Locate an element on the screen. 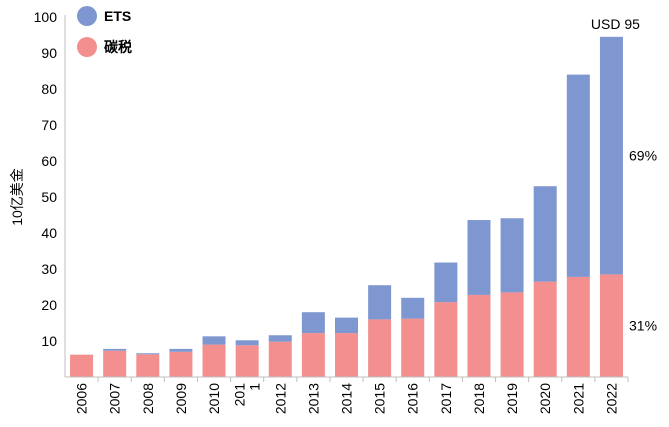 The height and width of the screenshot is (427, 669). y-tick-label: 80 is located at coordinates (49, 89).